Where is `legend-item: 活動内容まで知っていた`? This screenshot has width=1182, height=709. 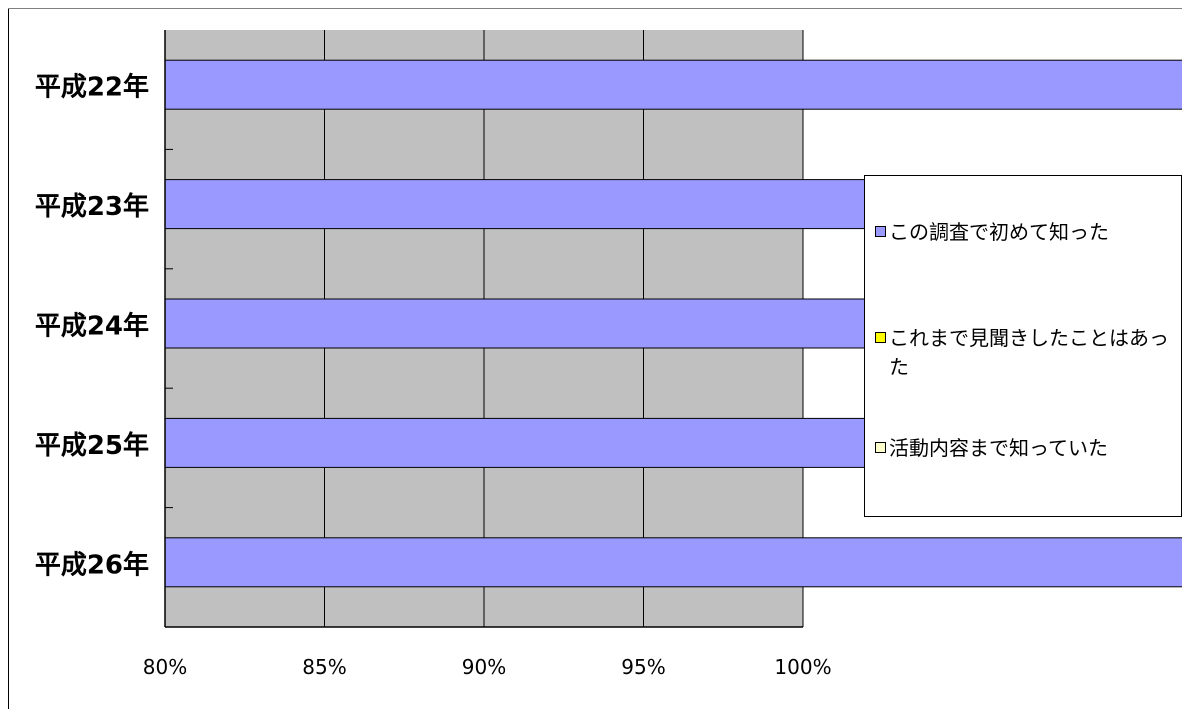
legend-item: 活動内容まで知っていた is located at coordinates (1022, 448).